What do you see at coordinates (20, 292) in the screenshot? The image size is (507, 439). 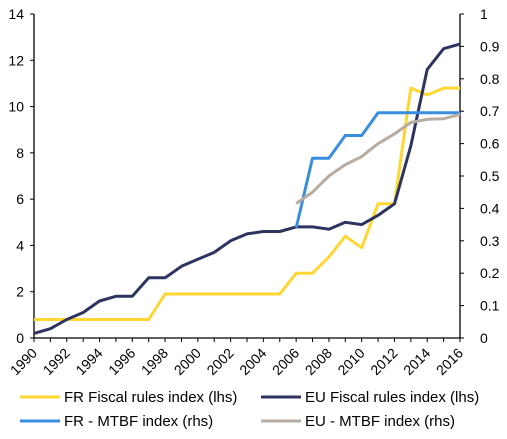 I see `y-left-tick-label: 2` at bounding box center [20, 292].